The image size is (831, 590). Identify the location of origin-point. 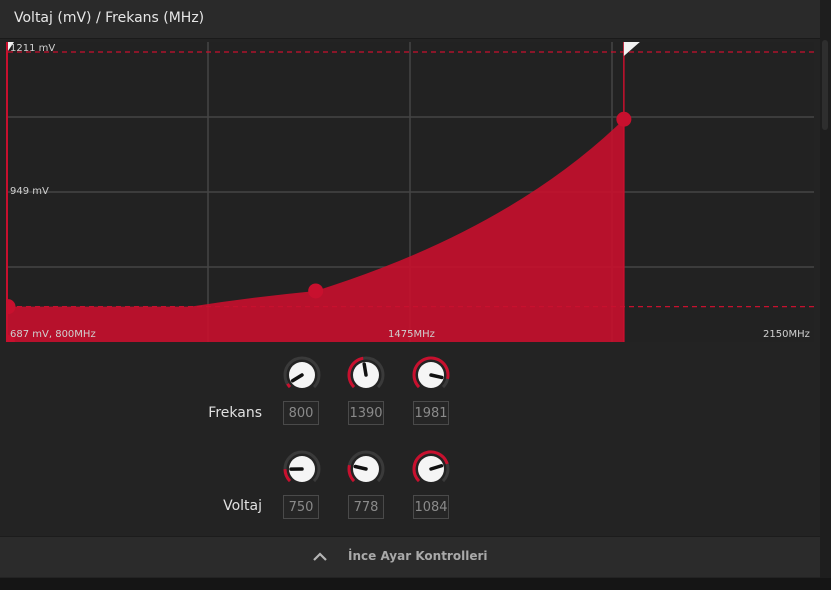
(11, 338).